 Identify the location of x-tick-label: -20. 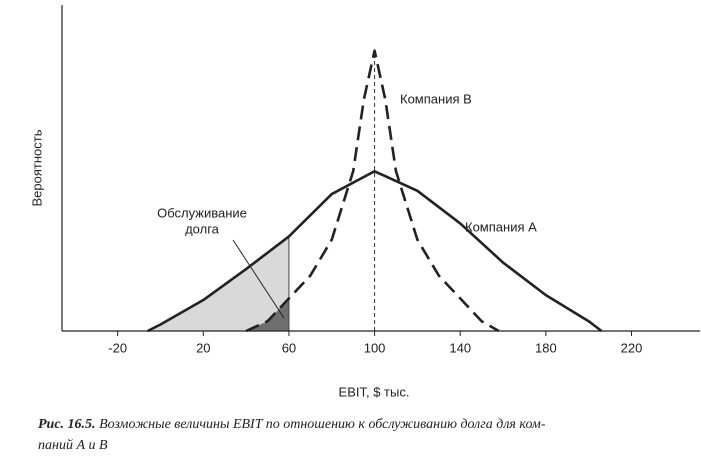
(117, 347).